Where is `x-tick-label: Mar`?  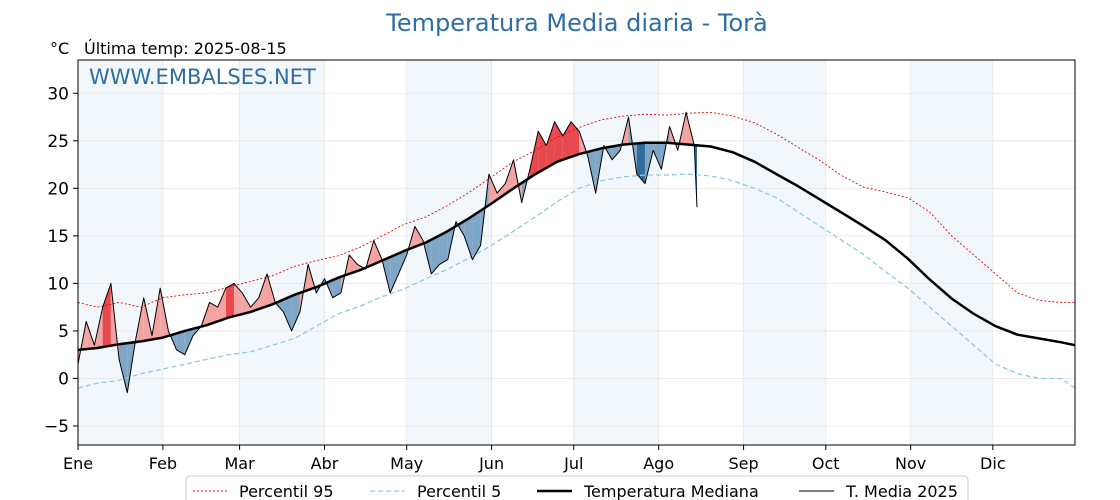
x-tick-label: Mar is located at coordinates (240, 463).